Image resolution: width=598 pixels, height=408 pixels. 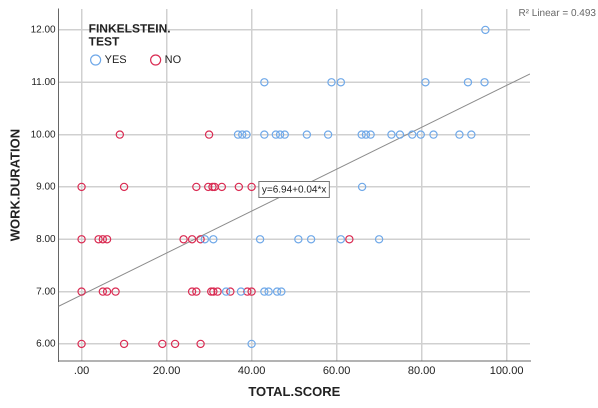 I want to click on x-tick-label: .00, so click(x=82, y=370).